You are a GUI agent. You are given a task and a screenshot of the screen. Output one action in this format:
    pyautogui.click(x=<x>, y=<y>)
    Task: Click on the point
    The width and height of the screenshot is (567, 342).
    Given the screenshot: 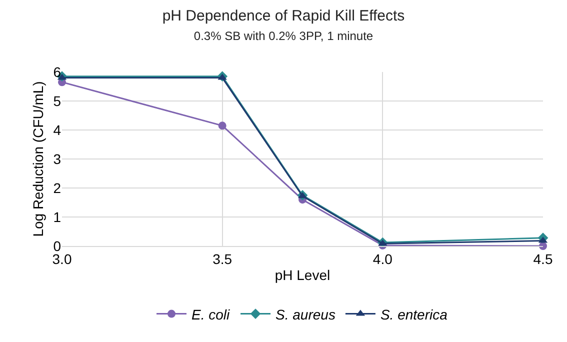 What is the action you would take?
    pyautogui.click(x=222, y=126)
    